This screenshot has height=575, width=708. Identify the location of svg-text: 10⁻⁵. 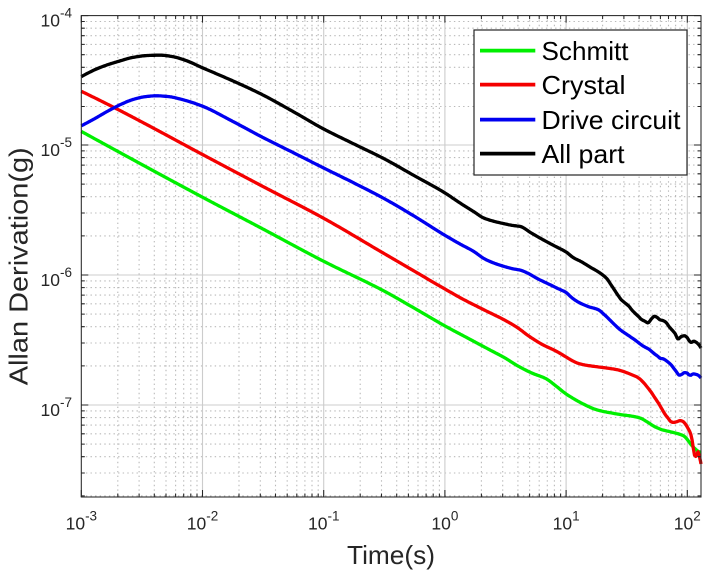
(56, 147).